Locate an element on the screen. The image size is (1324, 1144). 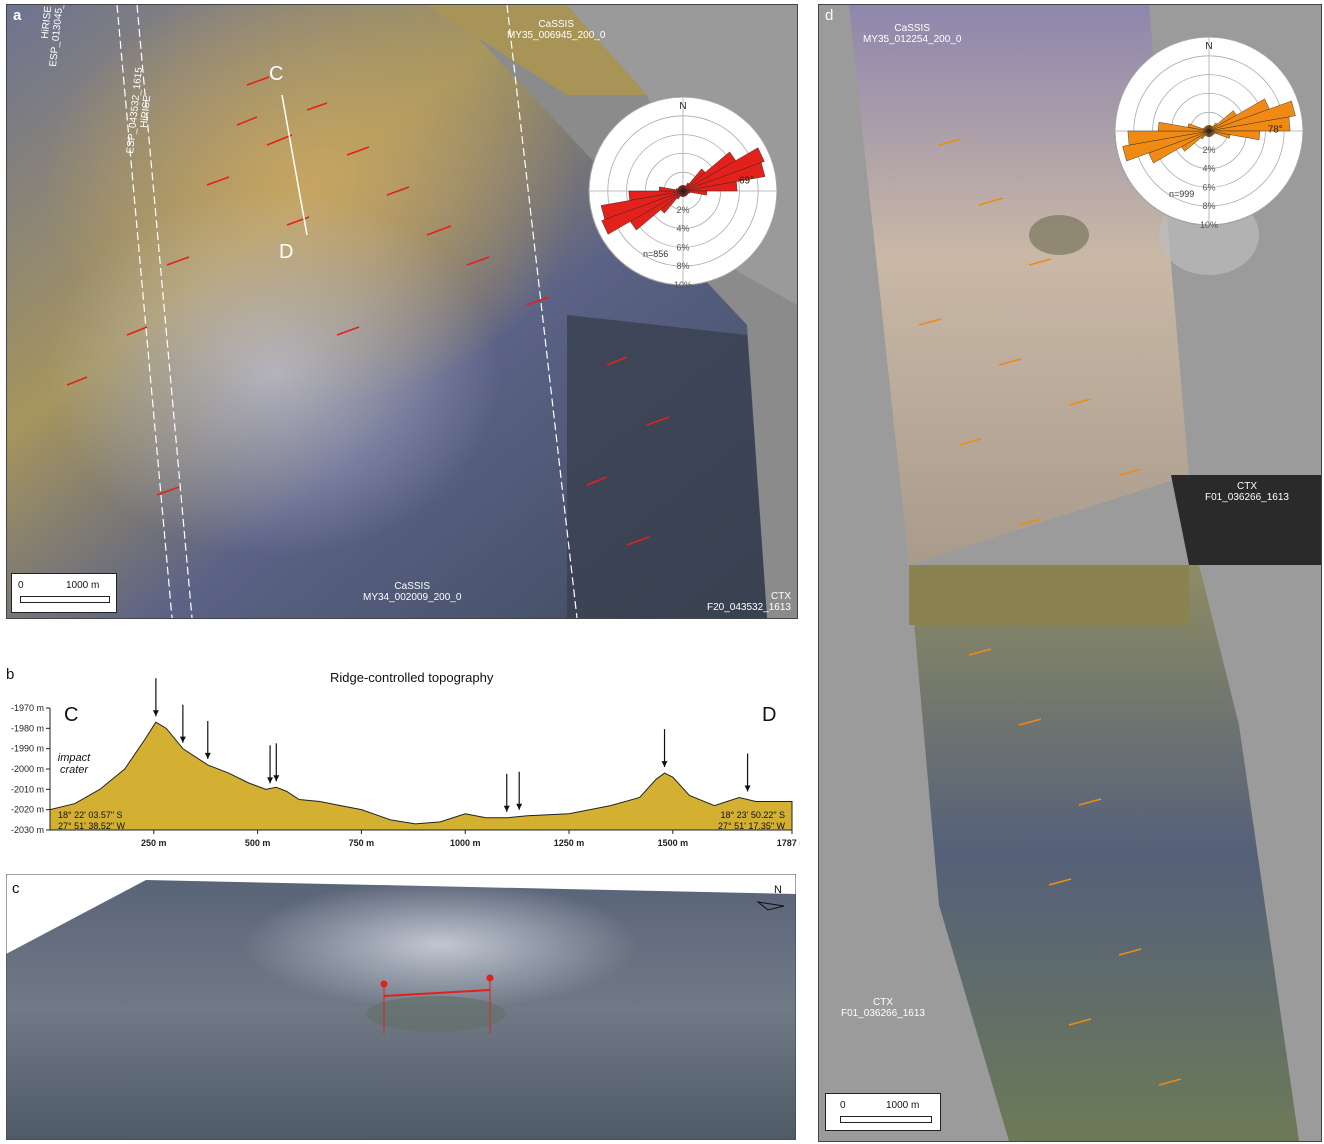
north-c-label: N is located at coordinates (778, 890).